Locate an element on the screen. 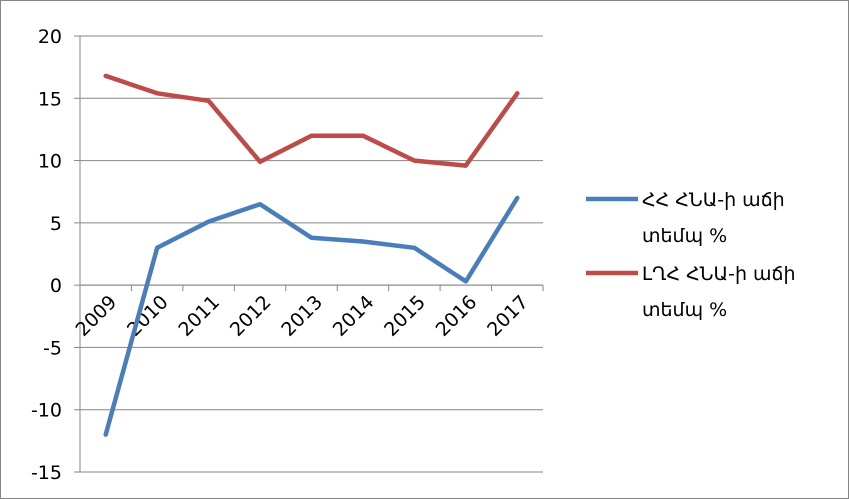  y-axis-tick-labels: 20 15 10 5 0 -5 -10 -15 is located at coordinates (46, 255).